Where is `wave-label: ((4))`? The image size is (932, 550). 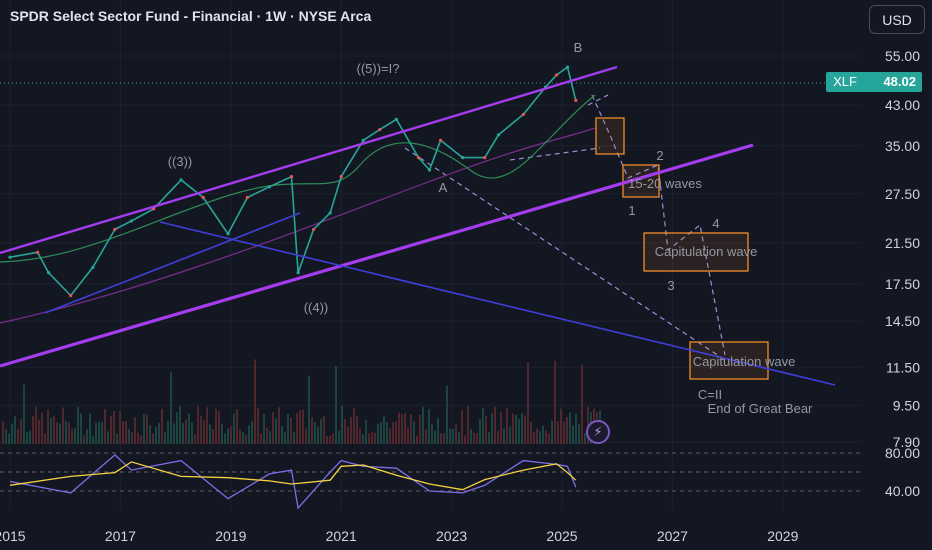 wave-label: ((4)) is located at coordinates (316, 307).